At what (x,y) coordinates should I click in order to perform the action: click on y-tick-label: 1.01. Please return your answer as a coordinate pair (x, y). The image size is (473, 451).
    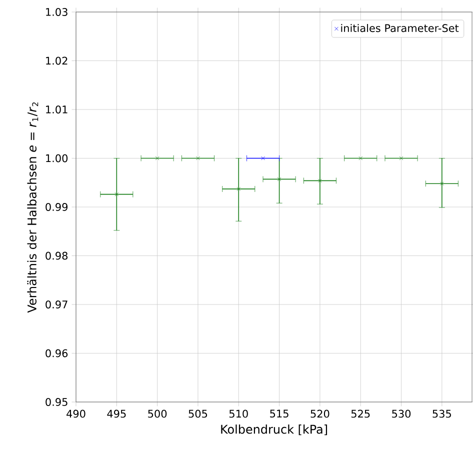
    Looking at the image, I should click on (57, 110).